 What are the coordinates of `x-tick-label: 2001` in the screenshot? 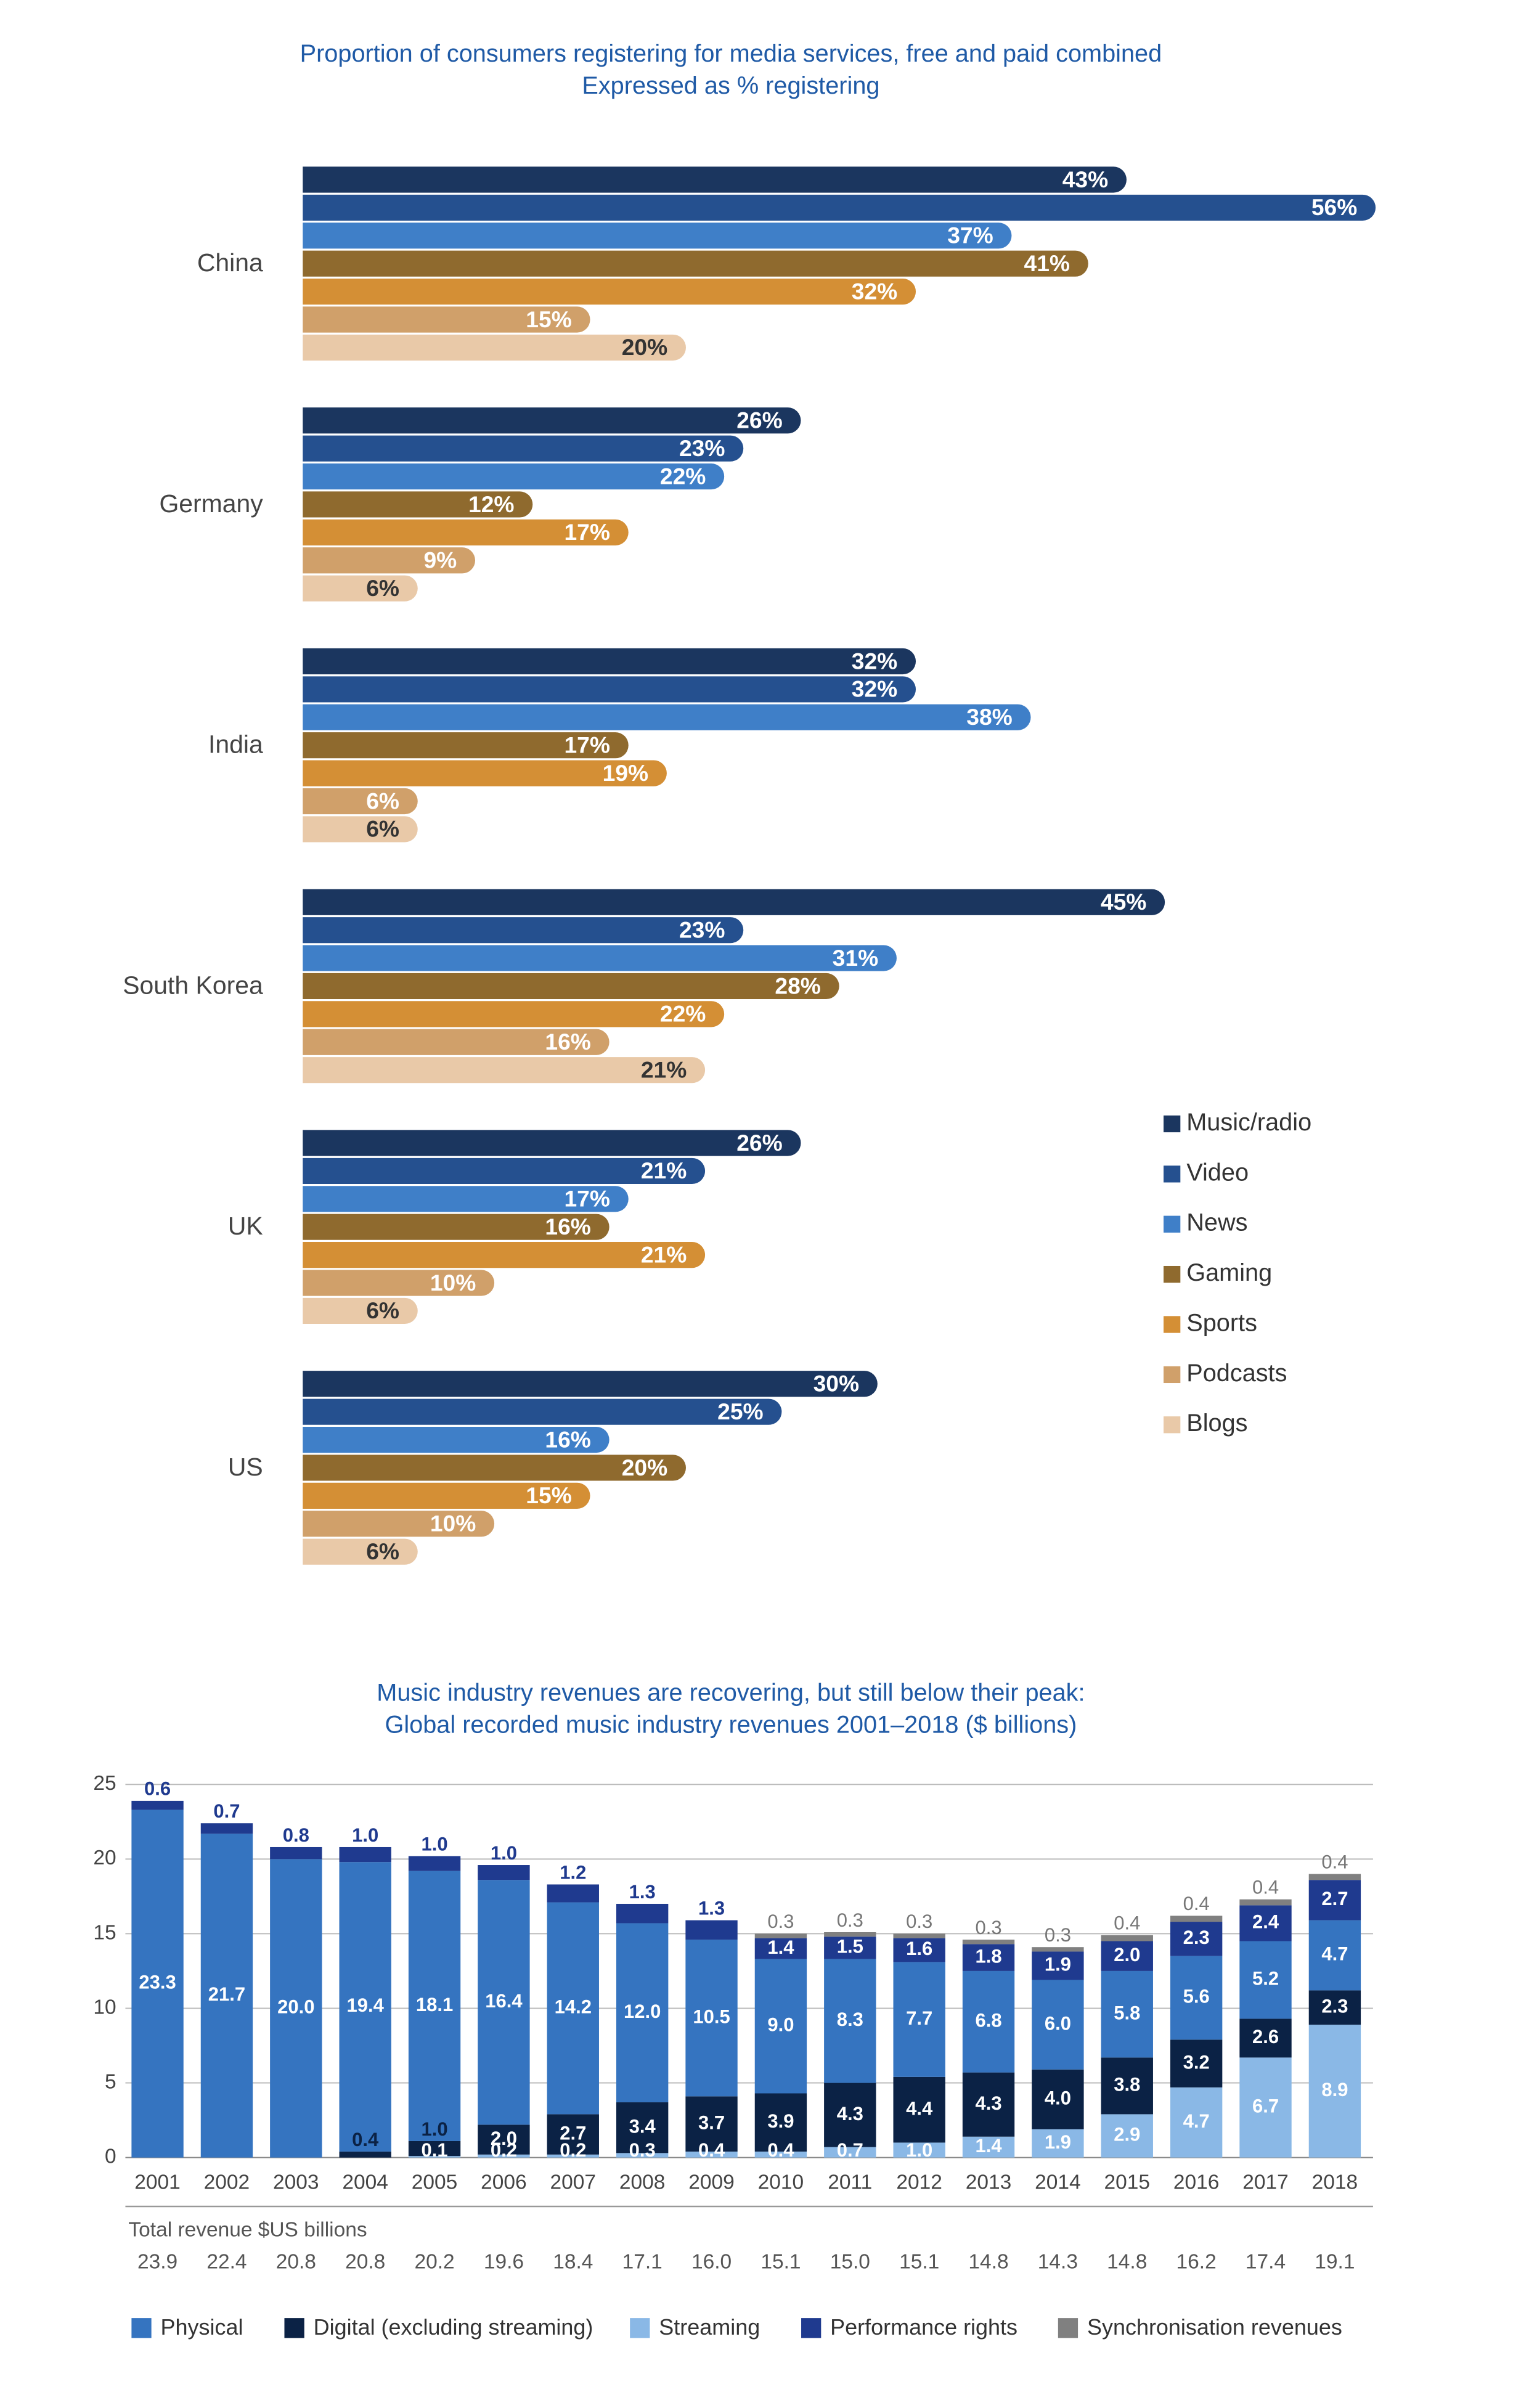 It's located at (157, 2182).